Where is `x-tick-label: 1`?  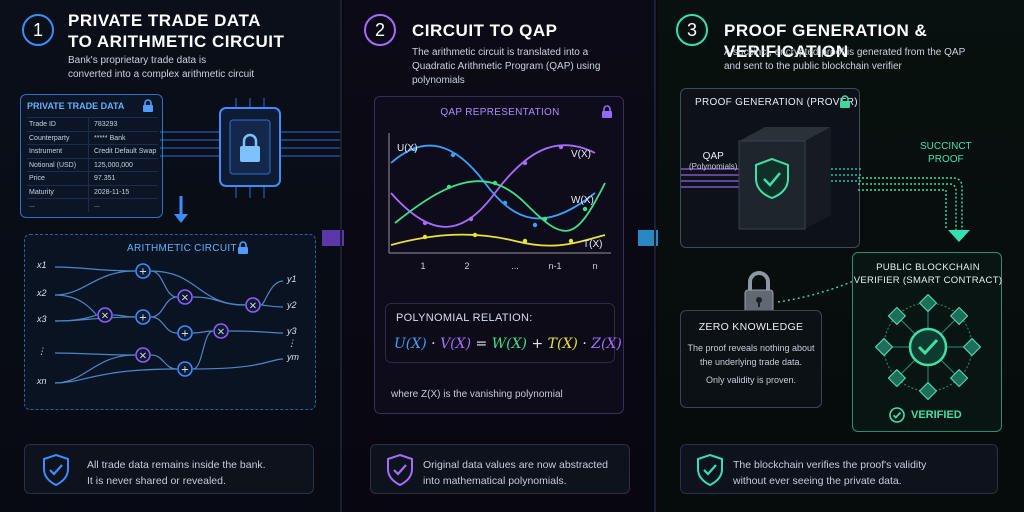 x-tick-label: 1 is located at coordinates (422, 266).